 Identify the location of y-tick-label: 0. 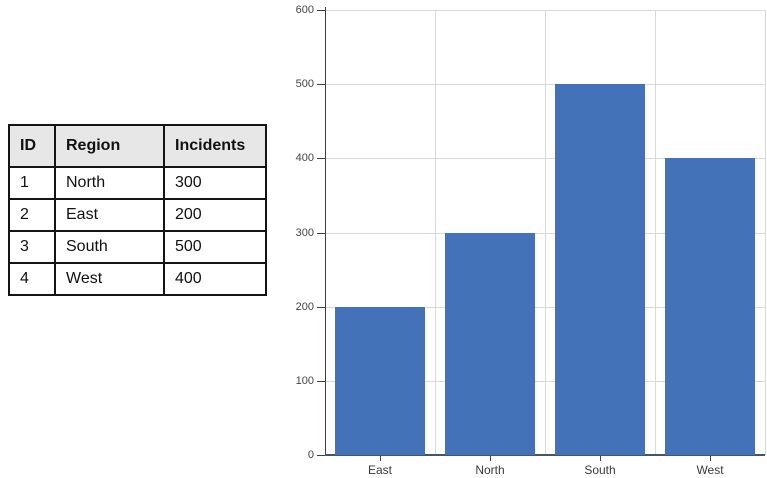
(310, 455).